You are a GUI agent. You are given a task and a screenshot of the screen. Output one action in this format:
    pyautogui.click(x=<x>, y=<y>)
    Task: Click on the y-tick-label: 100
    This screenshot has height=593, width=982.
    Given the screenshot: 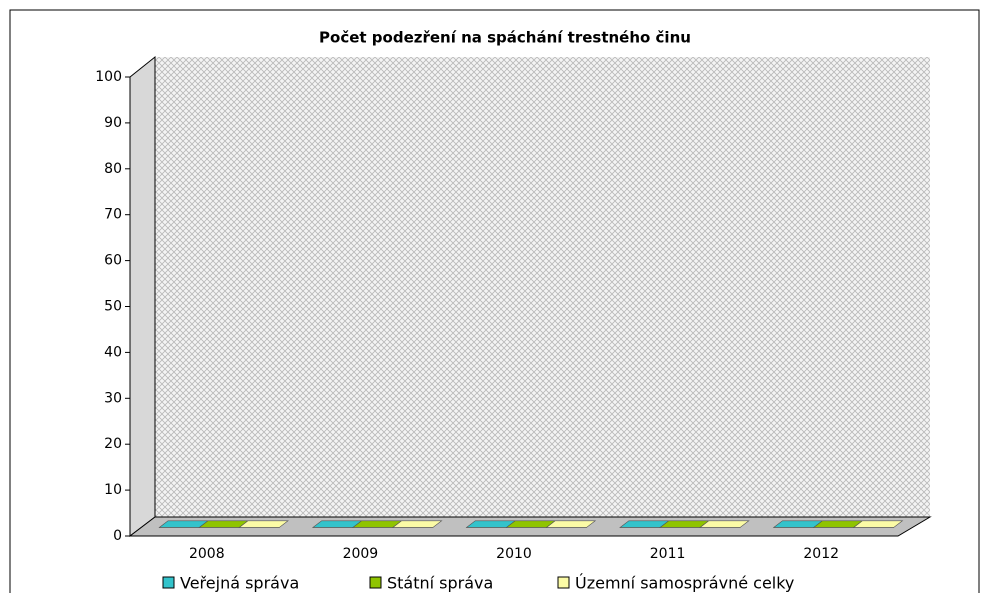 What is the action you would take?
    pyautogui.click(x=108, y=77)
    